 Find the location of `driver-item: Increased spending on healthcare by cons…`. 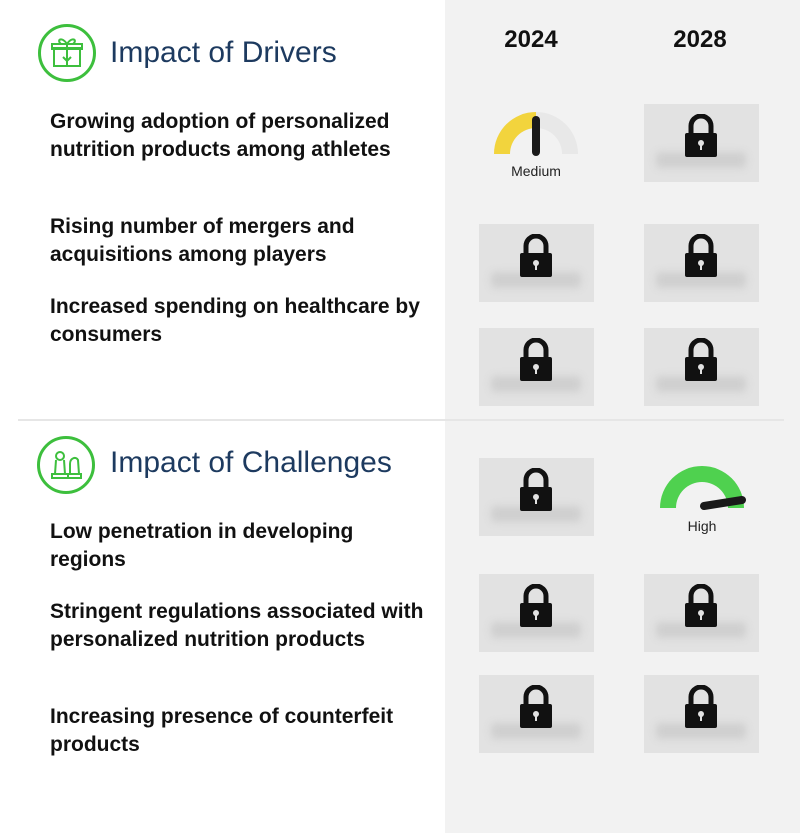

driver-item: Increased spending on healthcare by cons… is located at coordinates (235, 320).